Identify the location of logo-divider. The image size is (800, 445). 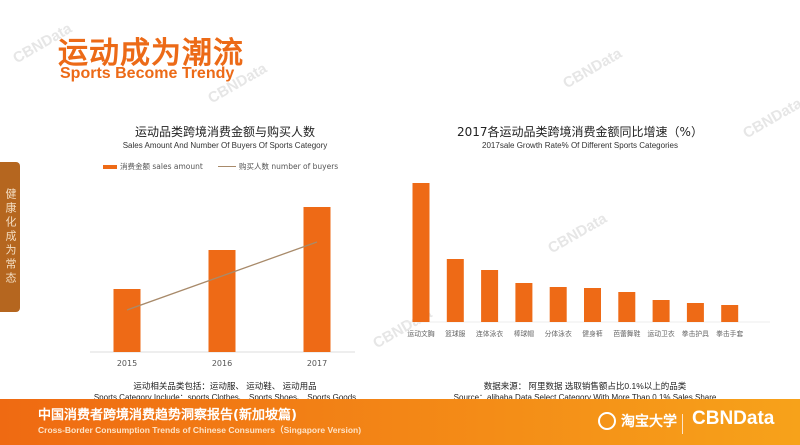
(682, 424).